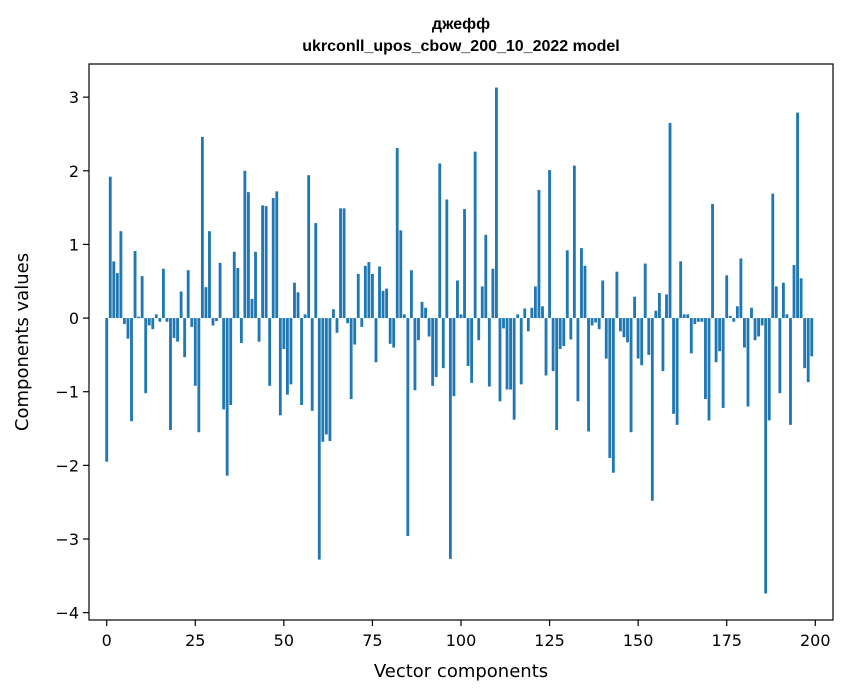  Describe the element at coordinates (67, 613) in the screenshot. I see `y-tick-label: −4` at that location.